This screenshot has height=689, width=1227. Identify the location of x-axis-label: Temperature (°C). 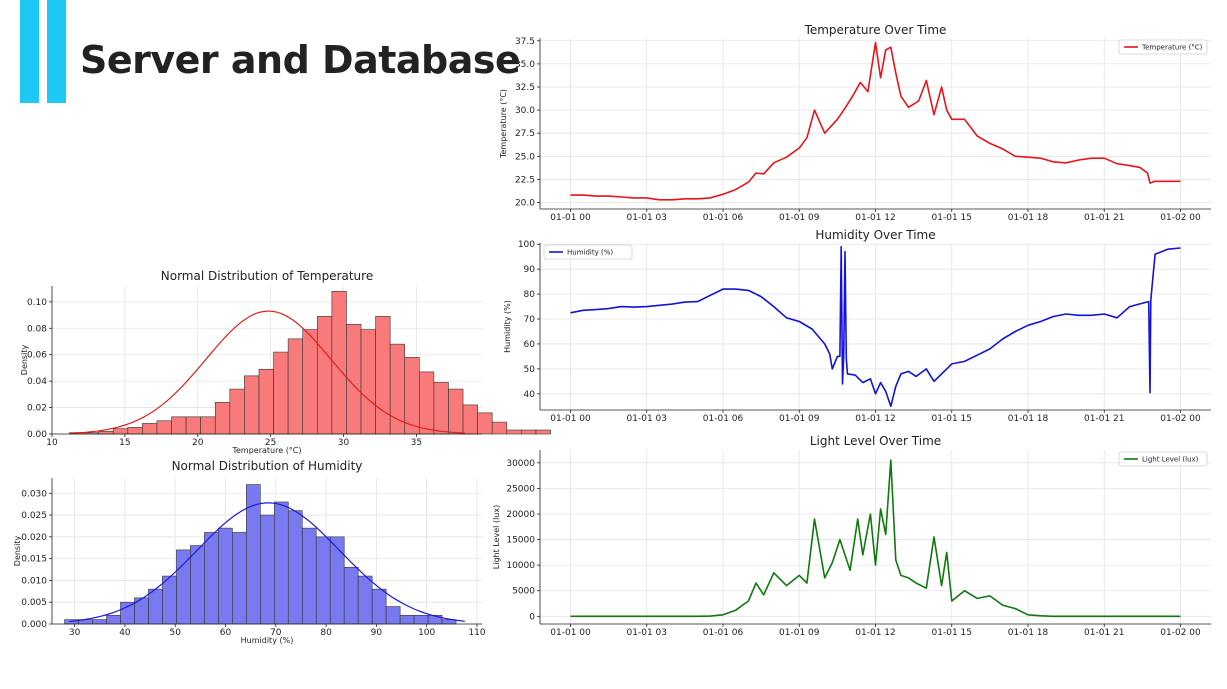
(266, 450).